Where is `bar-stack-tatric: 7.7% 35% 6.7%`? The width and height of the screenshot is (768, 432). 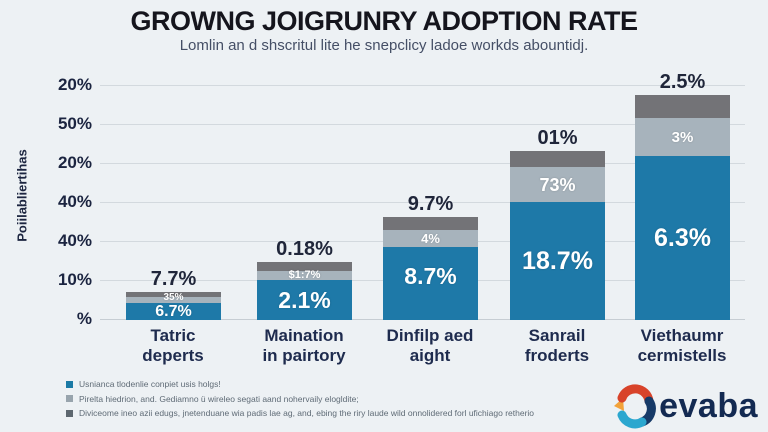 bar-stack-tatric: 7.7% 35% 6.7% is located at coordinates (173, 294).